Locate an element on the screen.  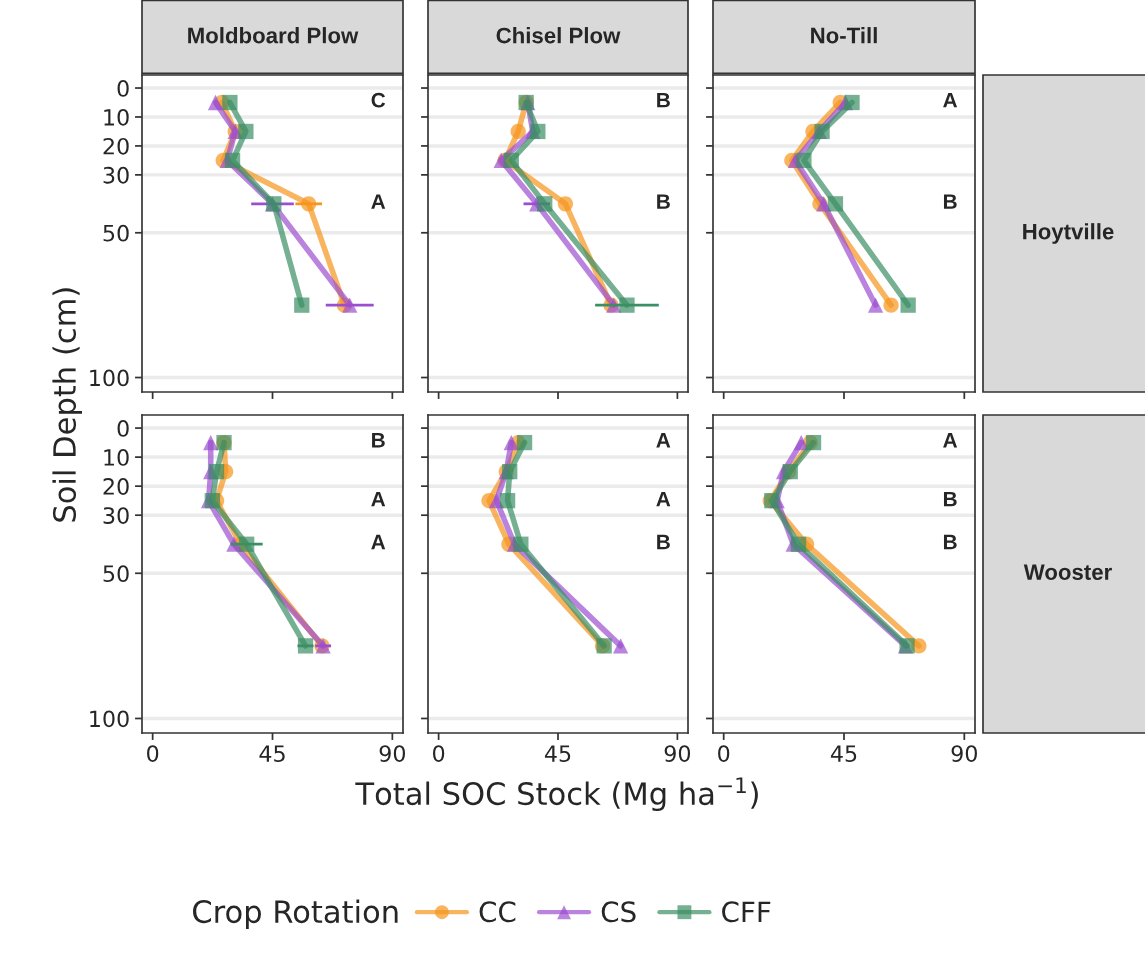
y-axis-title: Soil Depth (cm) is located at coordinates (67, 405).